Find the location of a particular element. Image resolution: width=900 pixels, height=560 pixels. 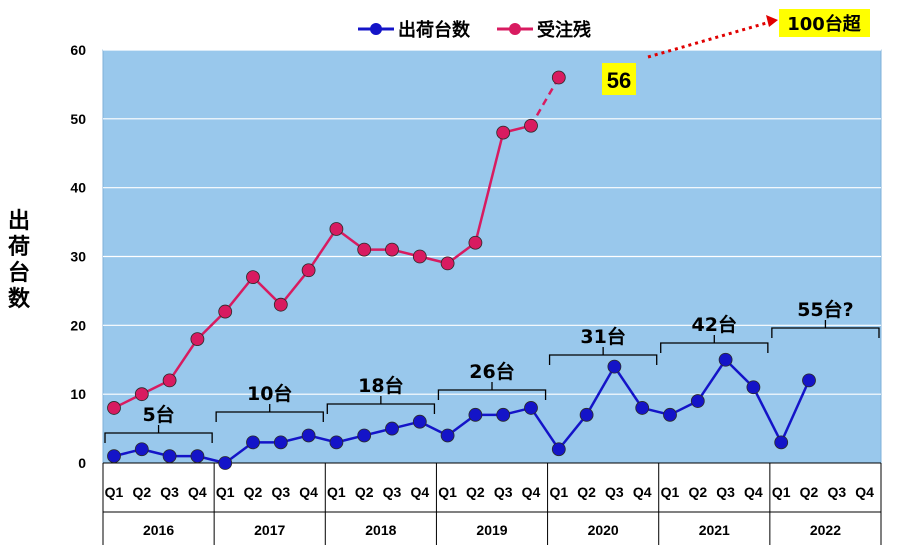

year-label: 2016 is located at coordinates (158, 530).